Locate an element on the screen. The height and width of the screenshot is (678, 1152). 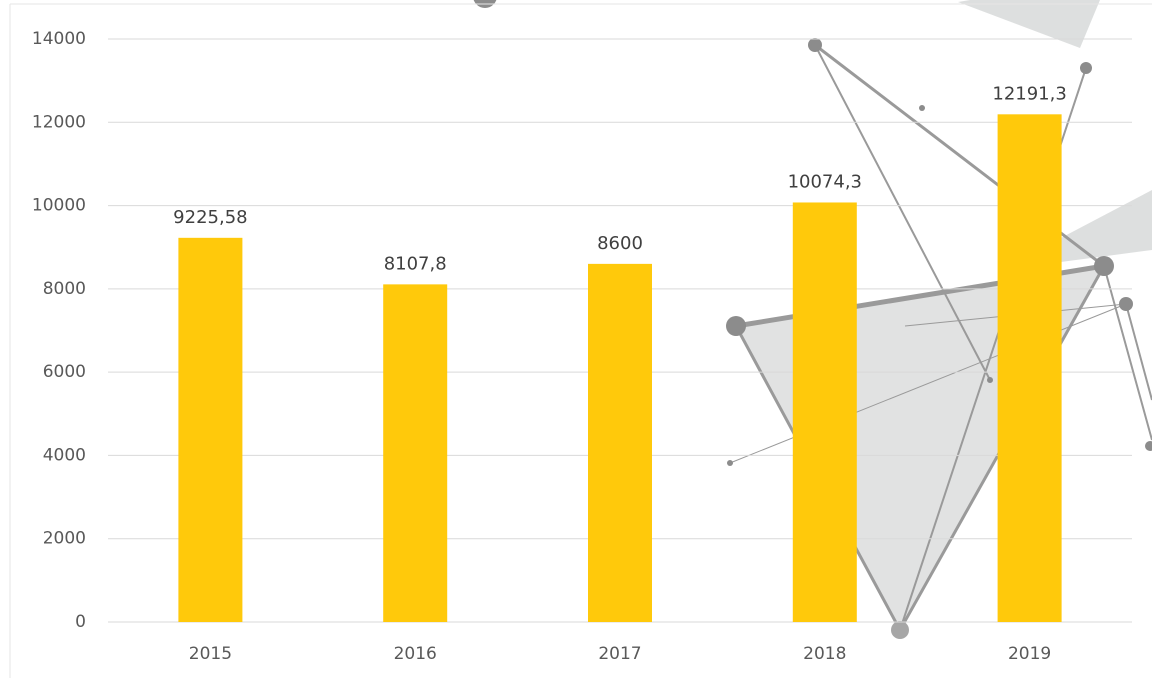
y-tick-label: 10000 is located at coordinates (59, 206).